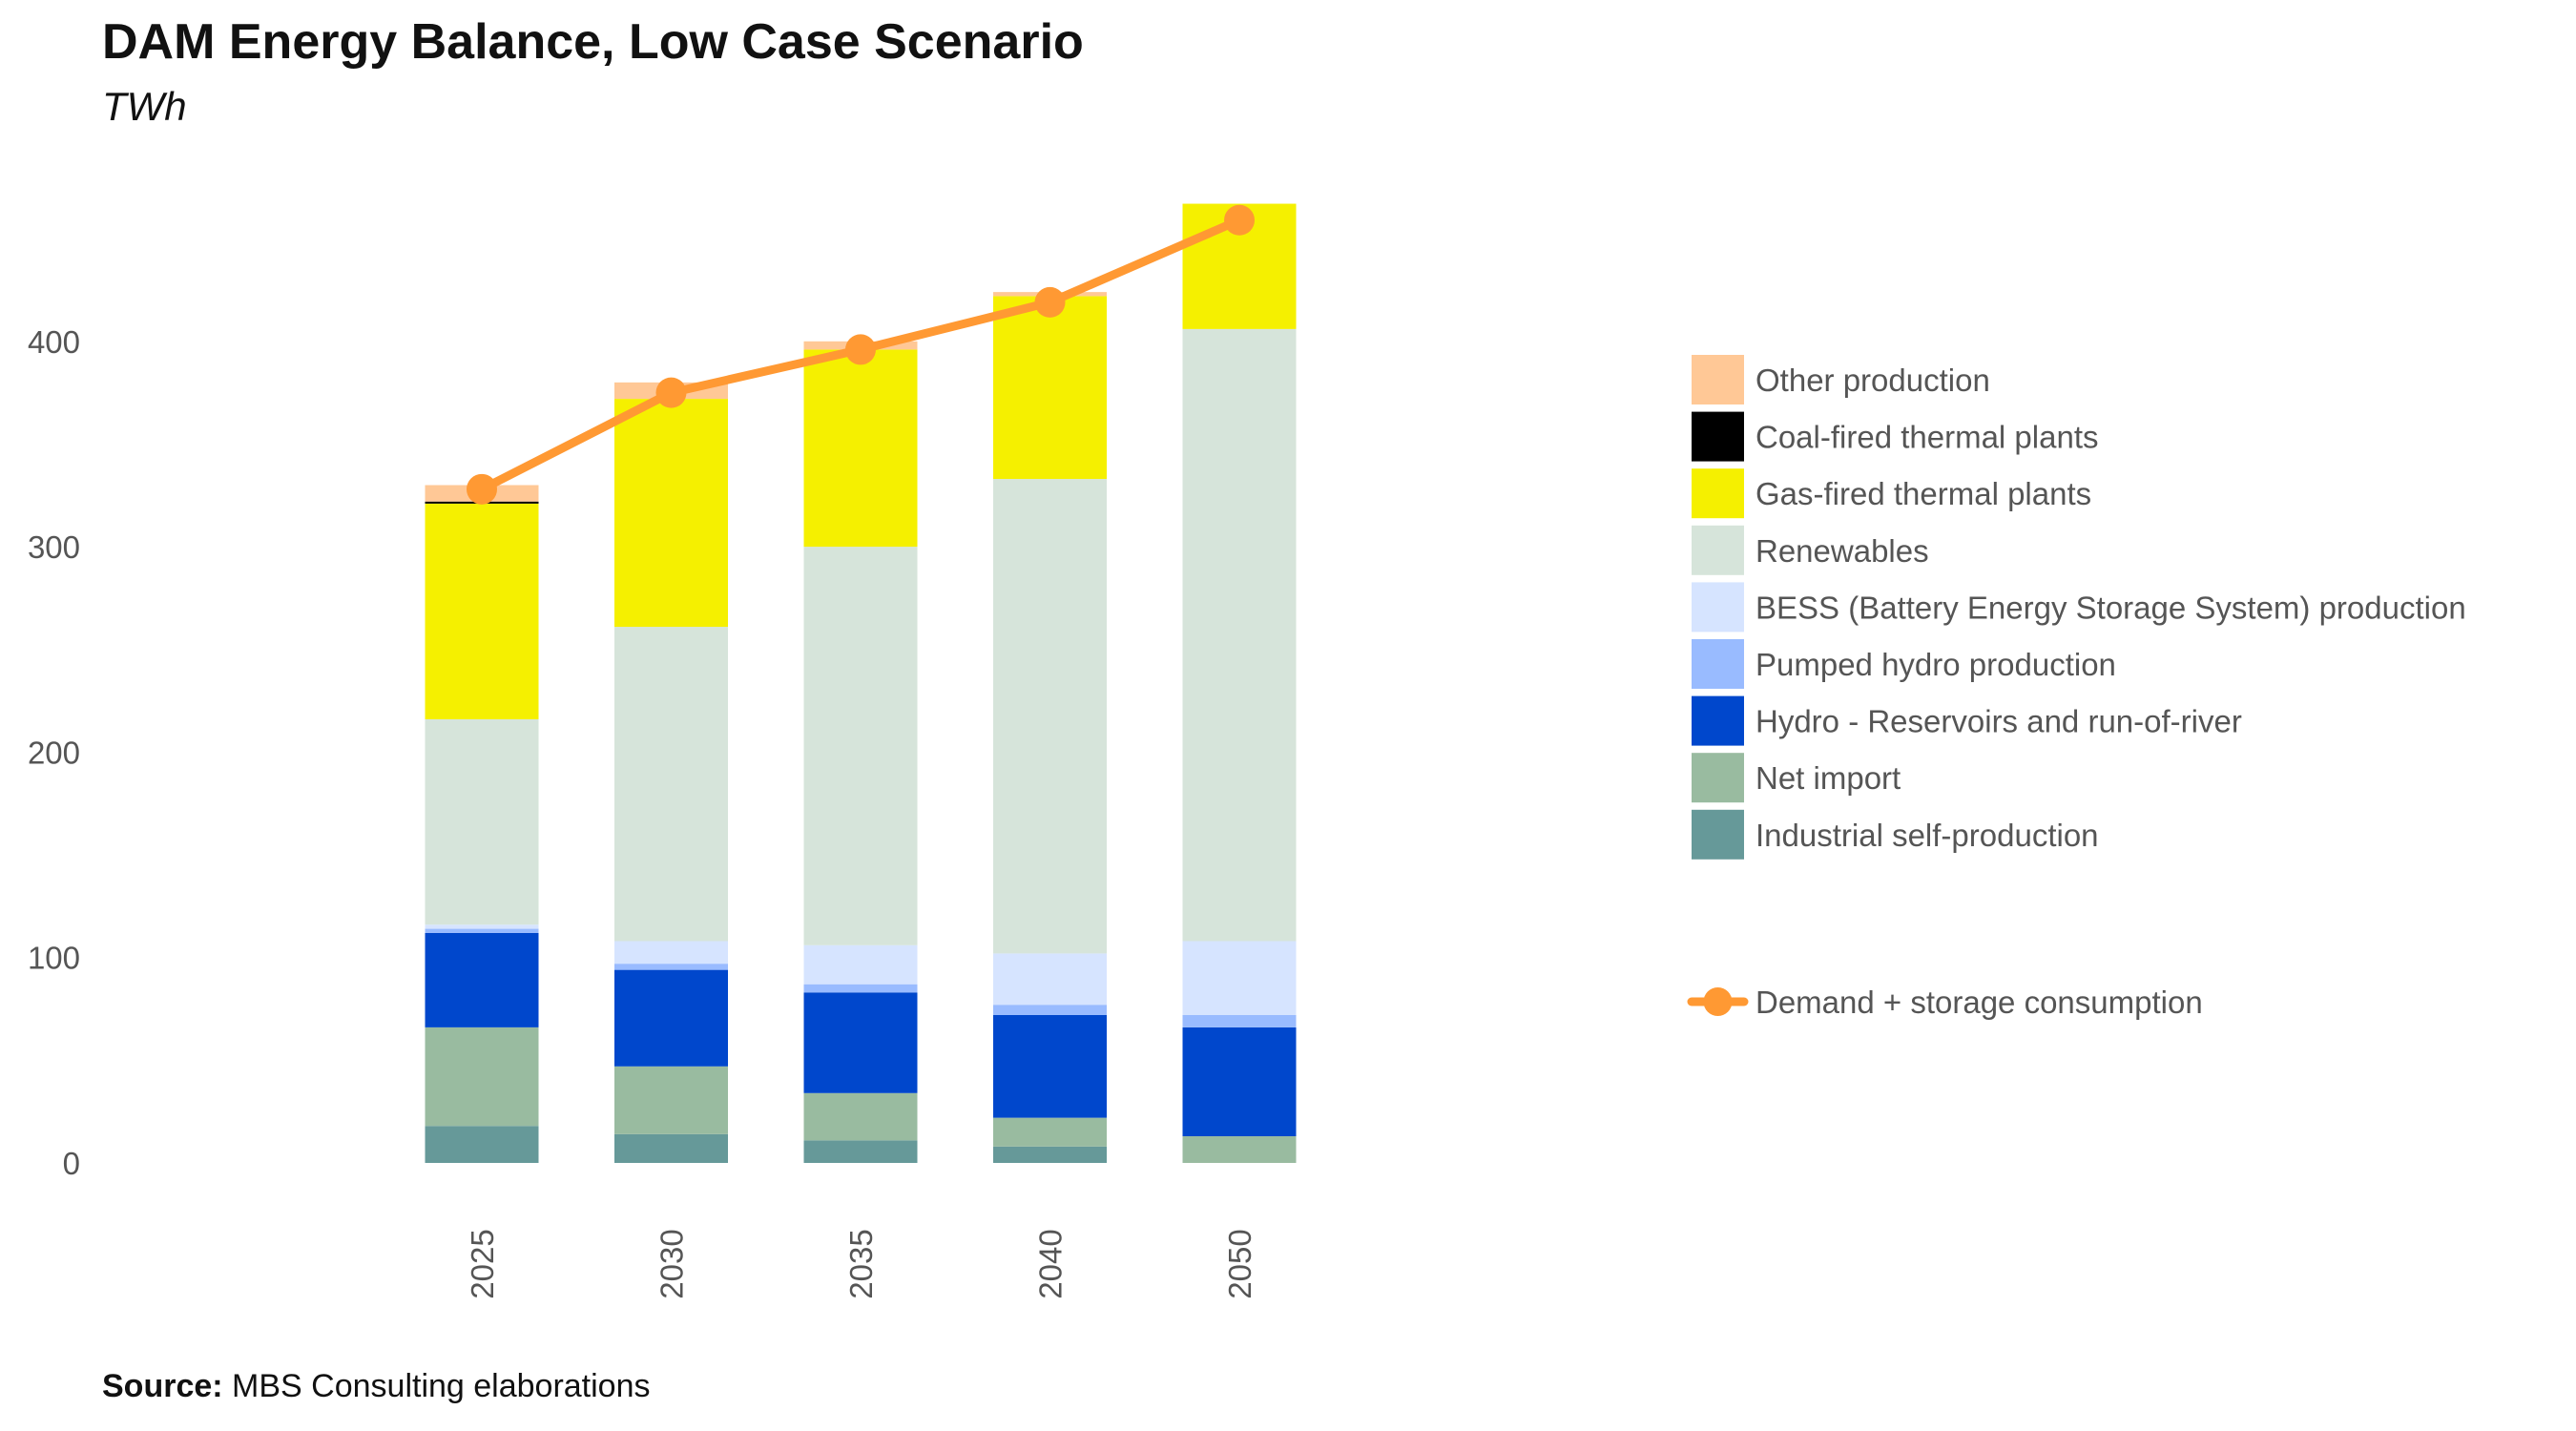  What do you see at coordinates (593, 42) in the screenshot?
I see `chart-title: DAM Energy Balance, Low Case Scenario` at bounding box center [593, 42].